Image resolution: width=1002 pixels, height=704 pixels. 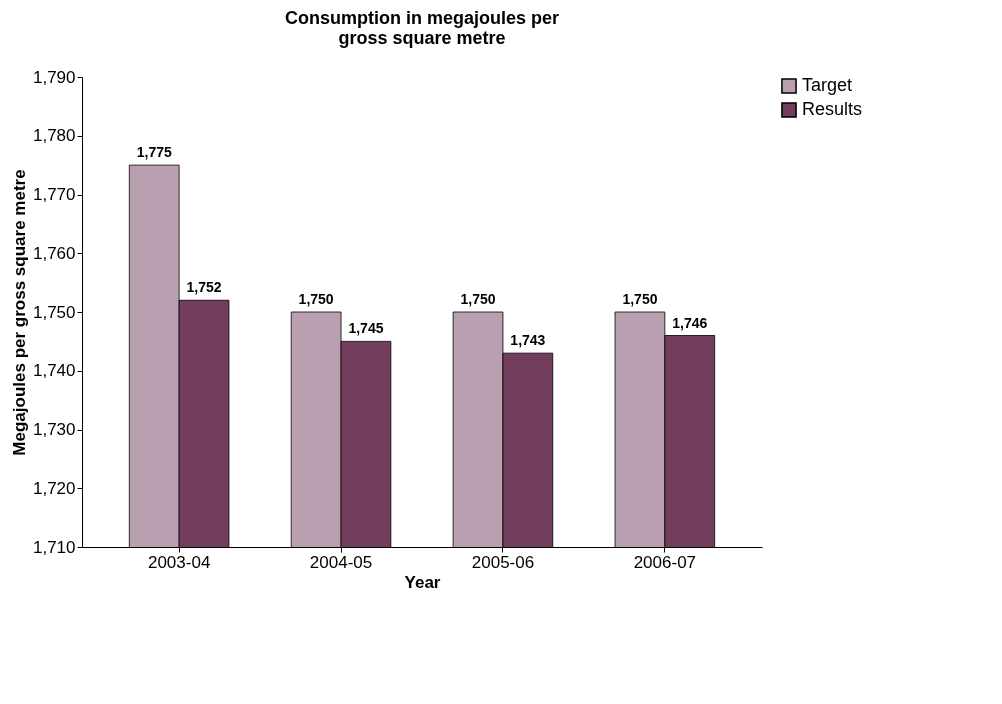 I want to click on data-label: 1,743, so click(x=528, y=340).